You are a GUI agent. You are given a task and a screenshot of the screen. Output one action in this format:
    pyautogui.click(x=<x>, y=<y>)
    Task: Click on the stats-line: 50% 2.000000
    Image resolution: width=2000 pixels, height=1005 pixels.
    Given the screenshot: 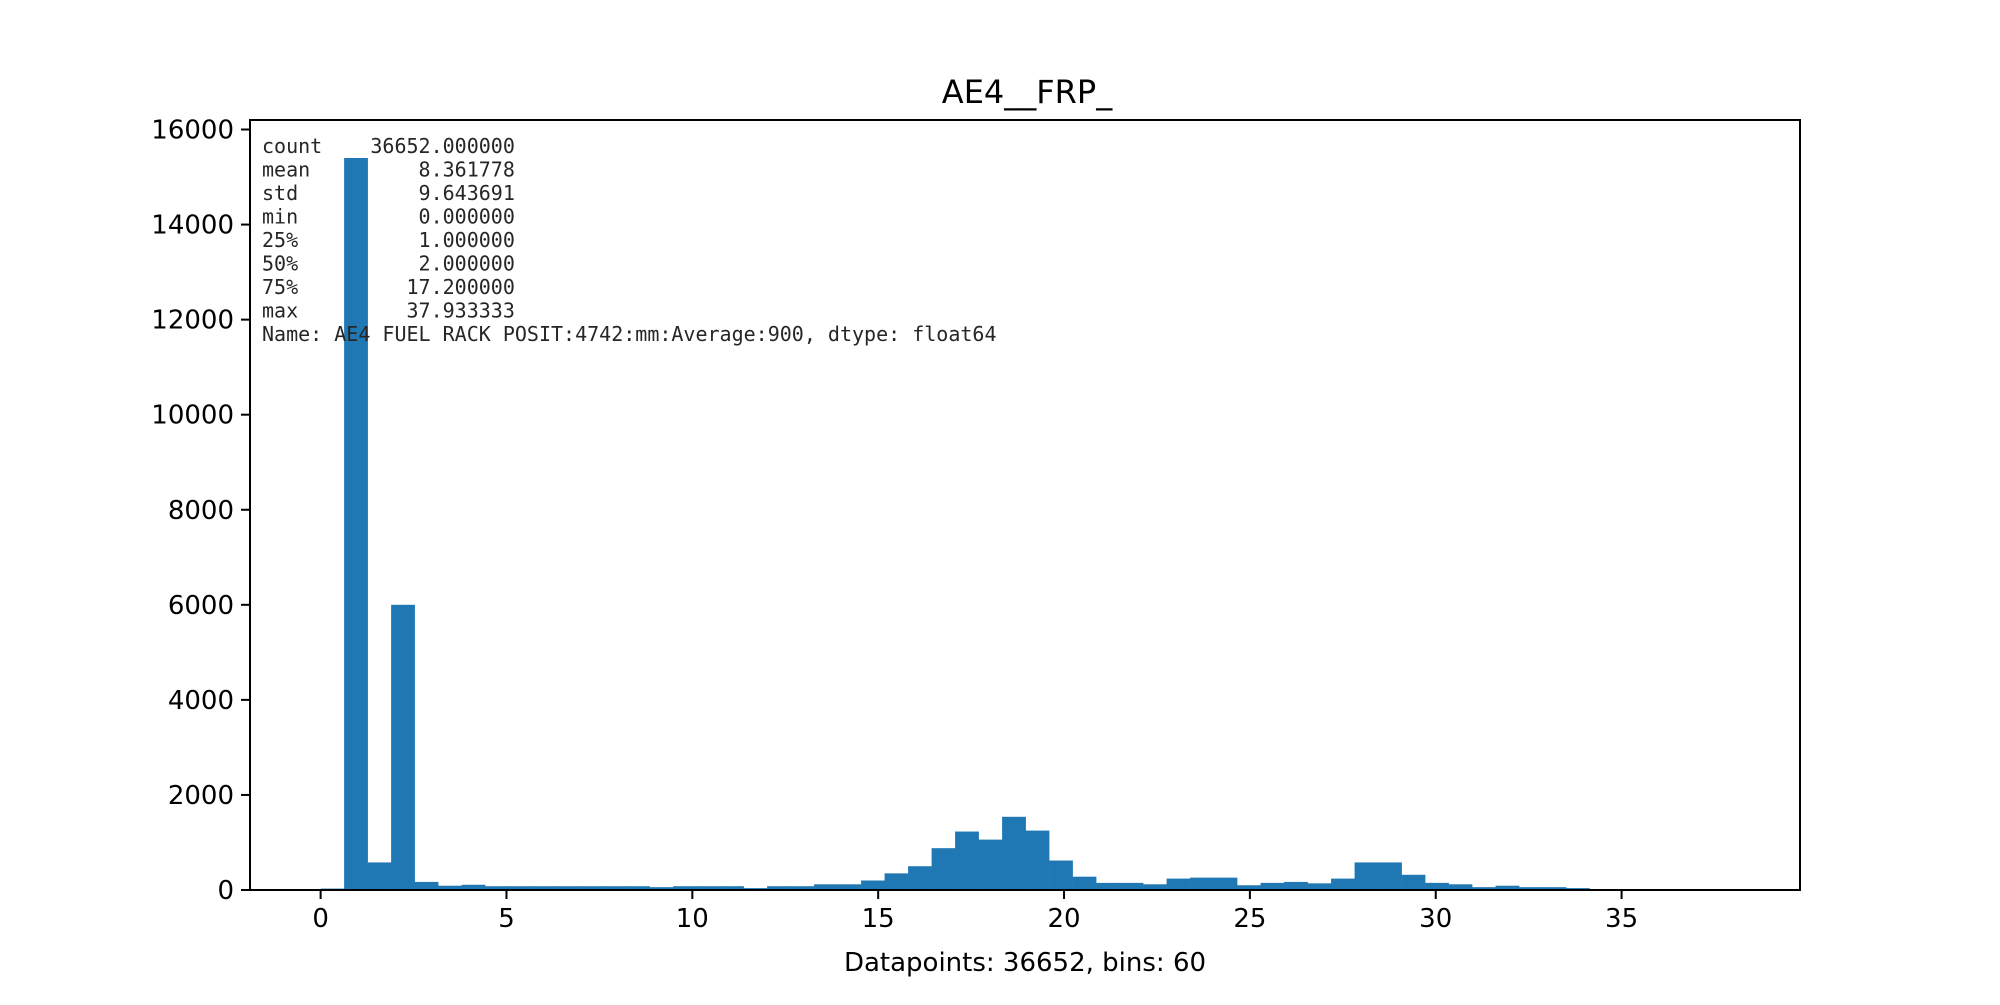 What is the action you would take?
    pyautogui.click(x=388, y=264)
    